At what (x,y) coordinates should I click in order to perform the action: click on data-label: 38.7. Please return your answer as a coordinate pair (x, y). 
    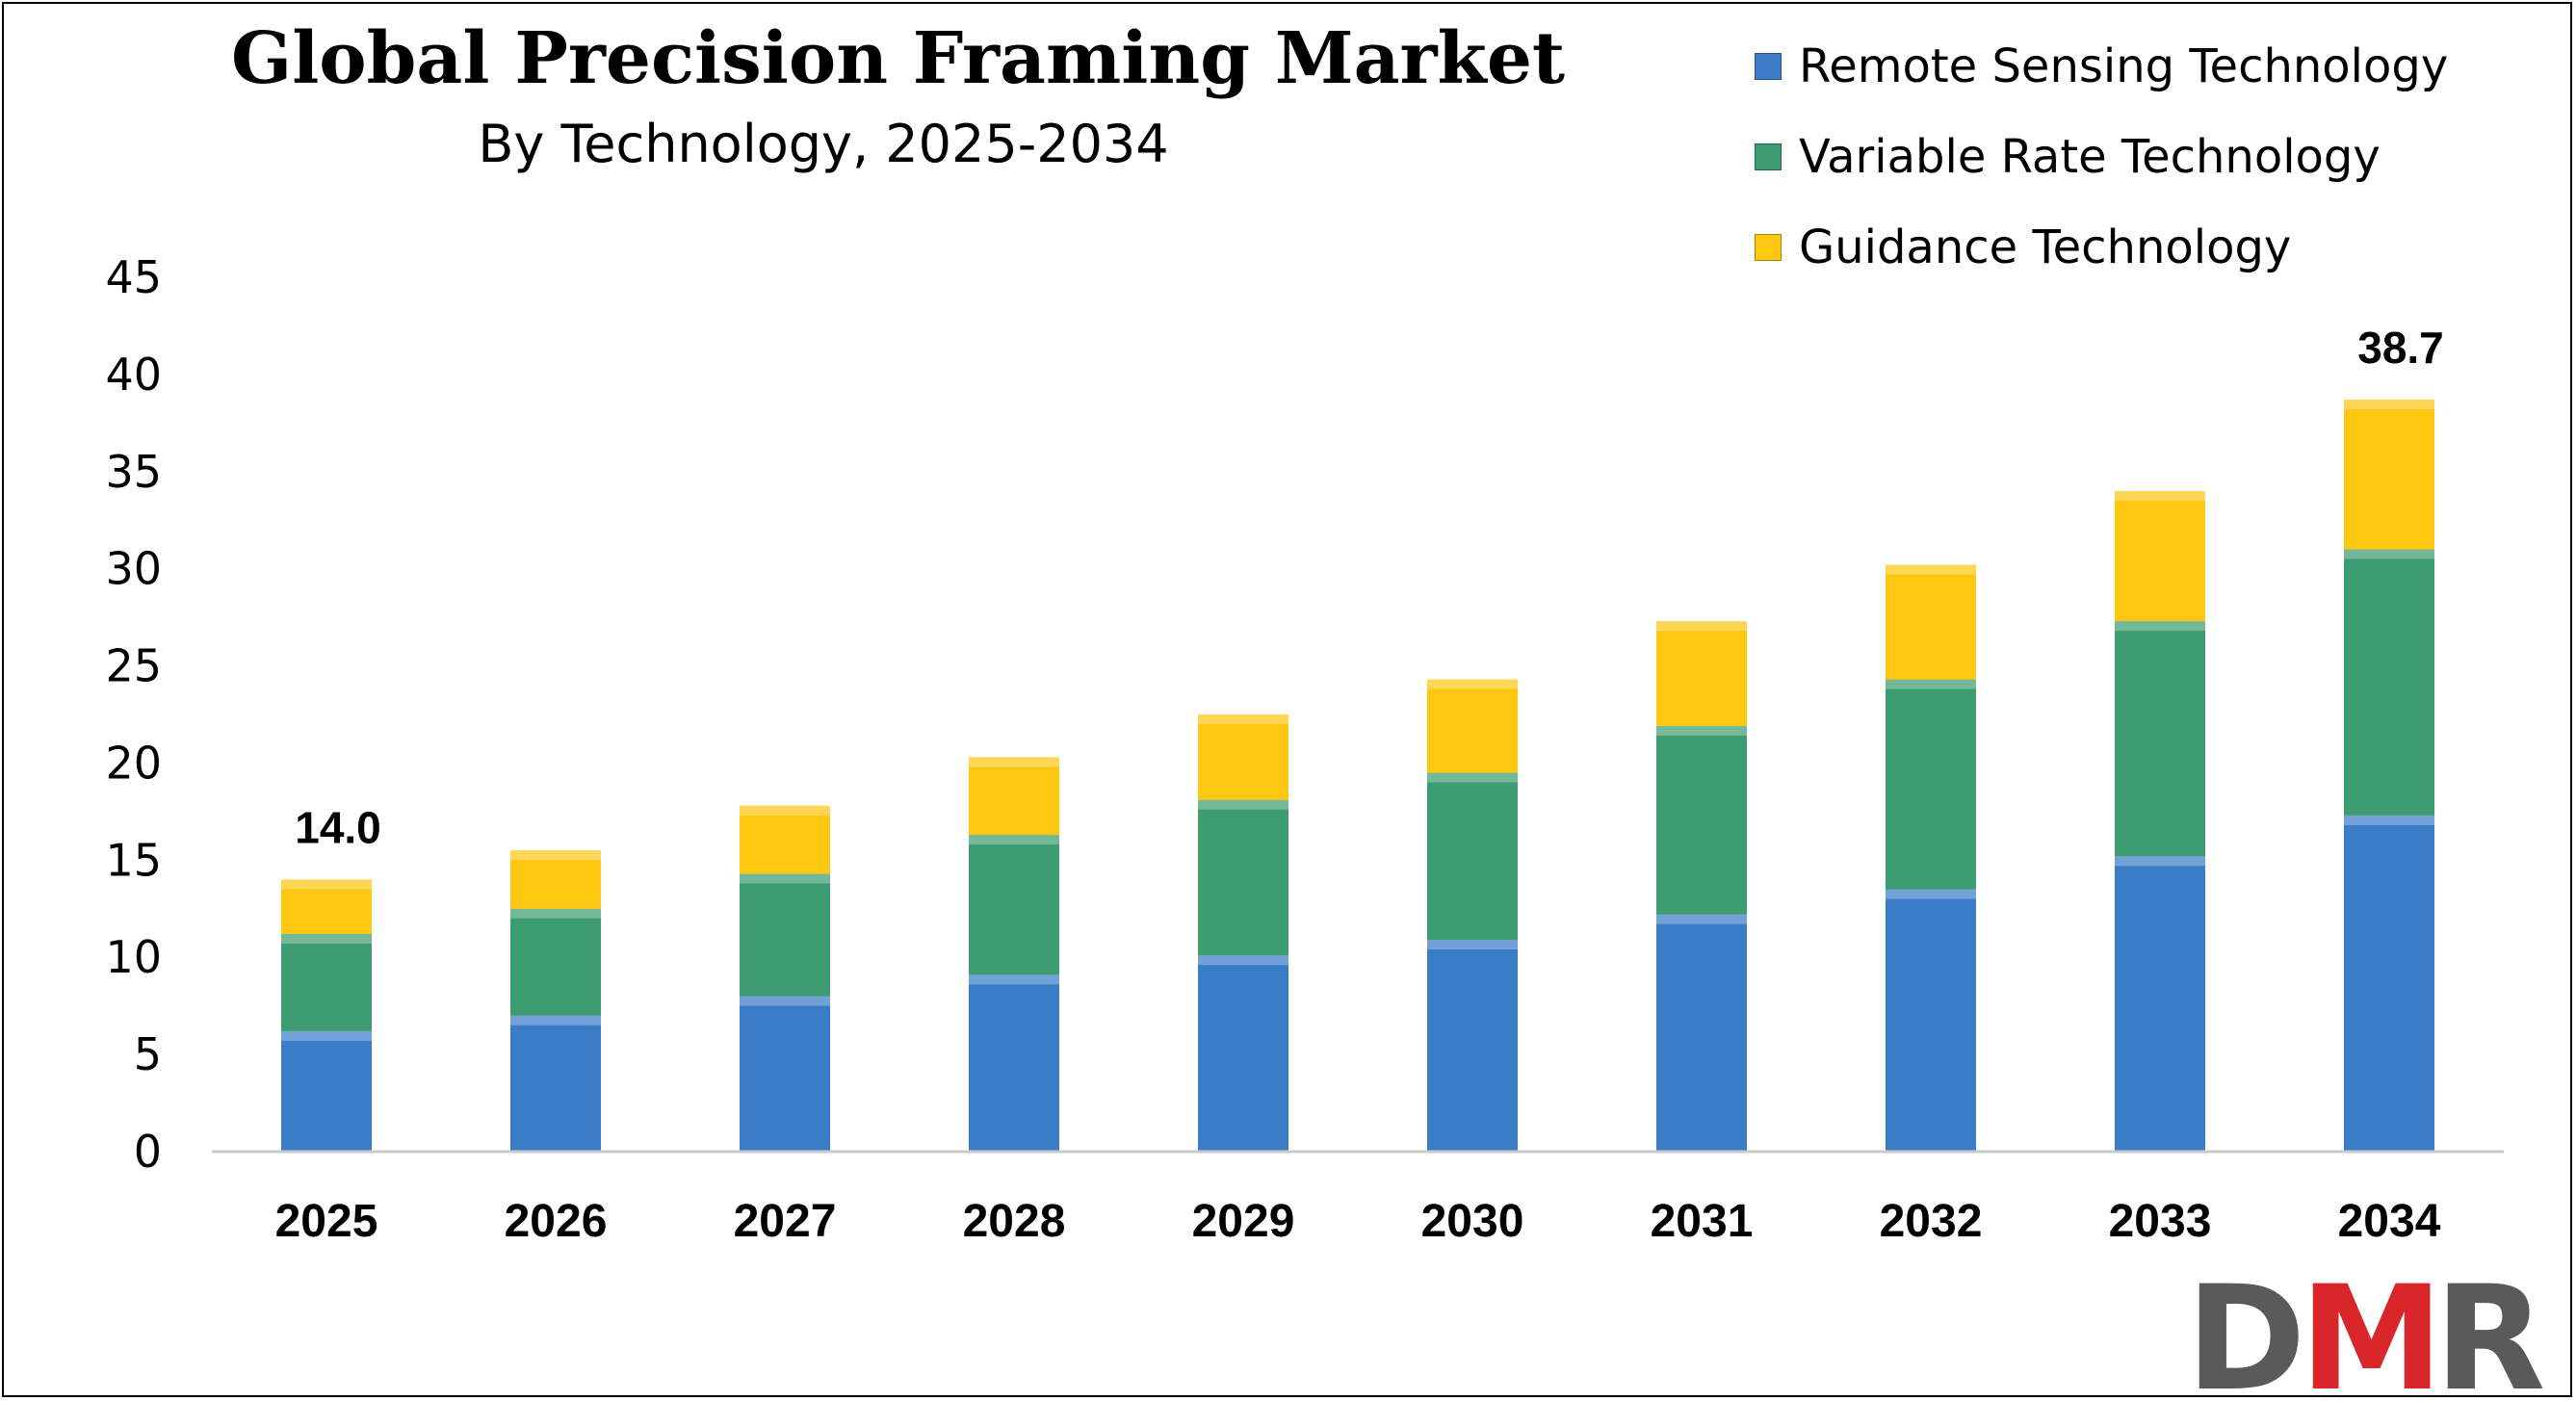
    Looking at the image, I should click on (2400, 348).